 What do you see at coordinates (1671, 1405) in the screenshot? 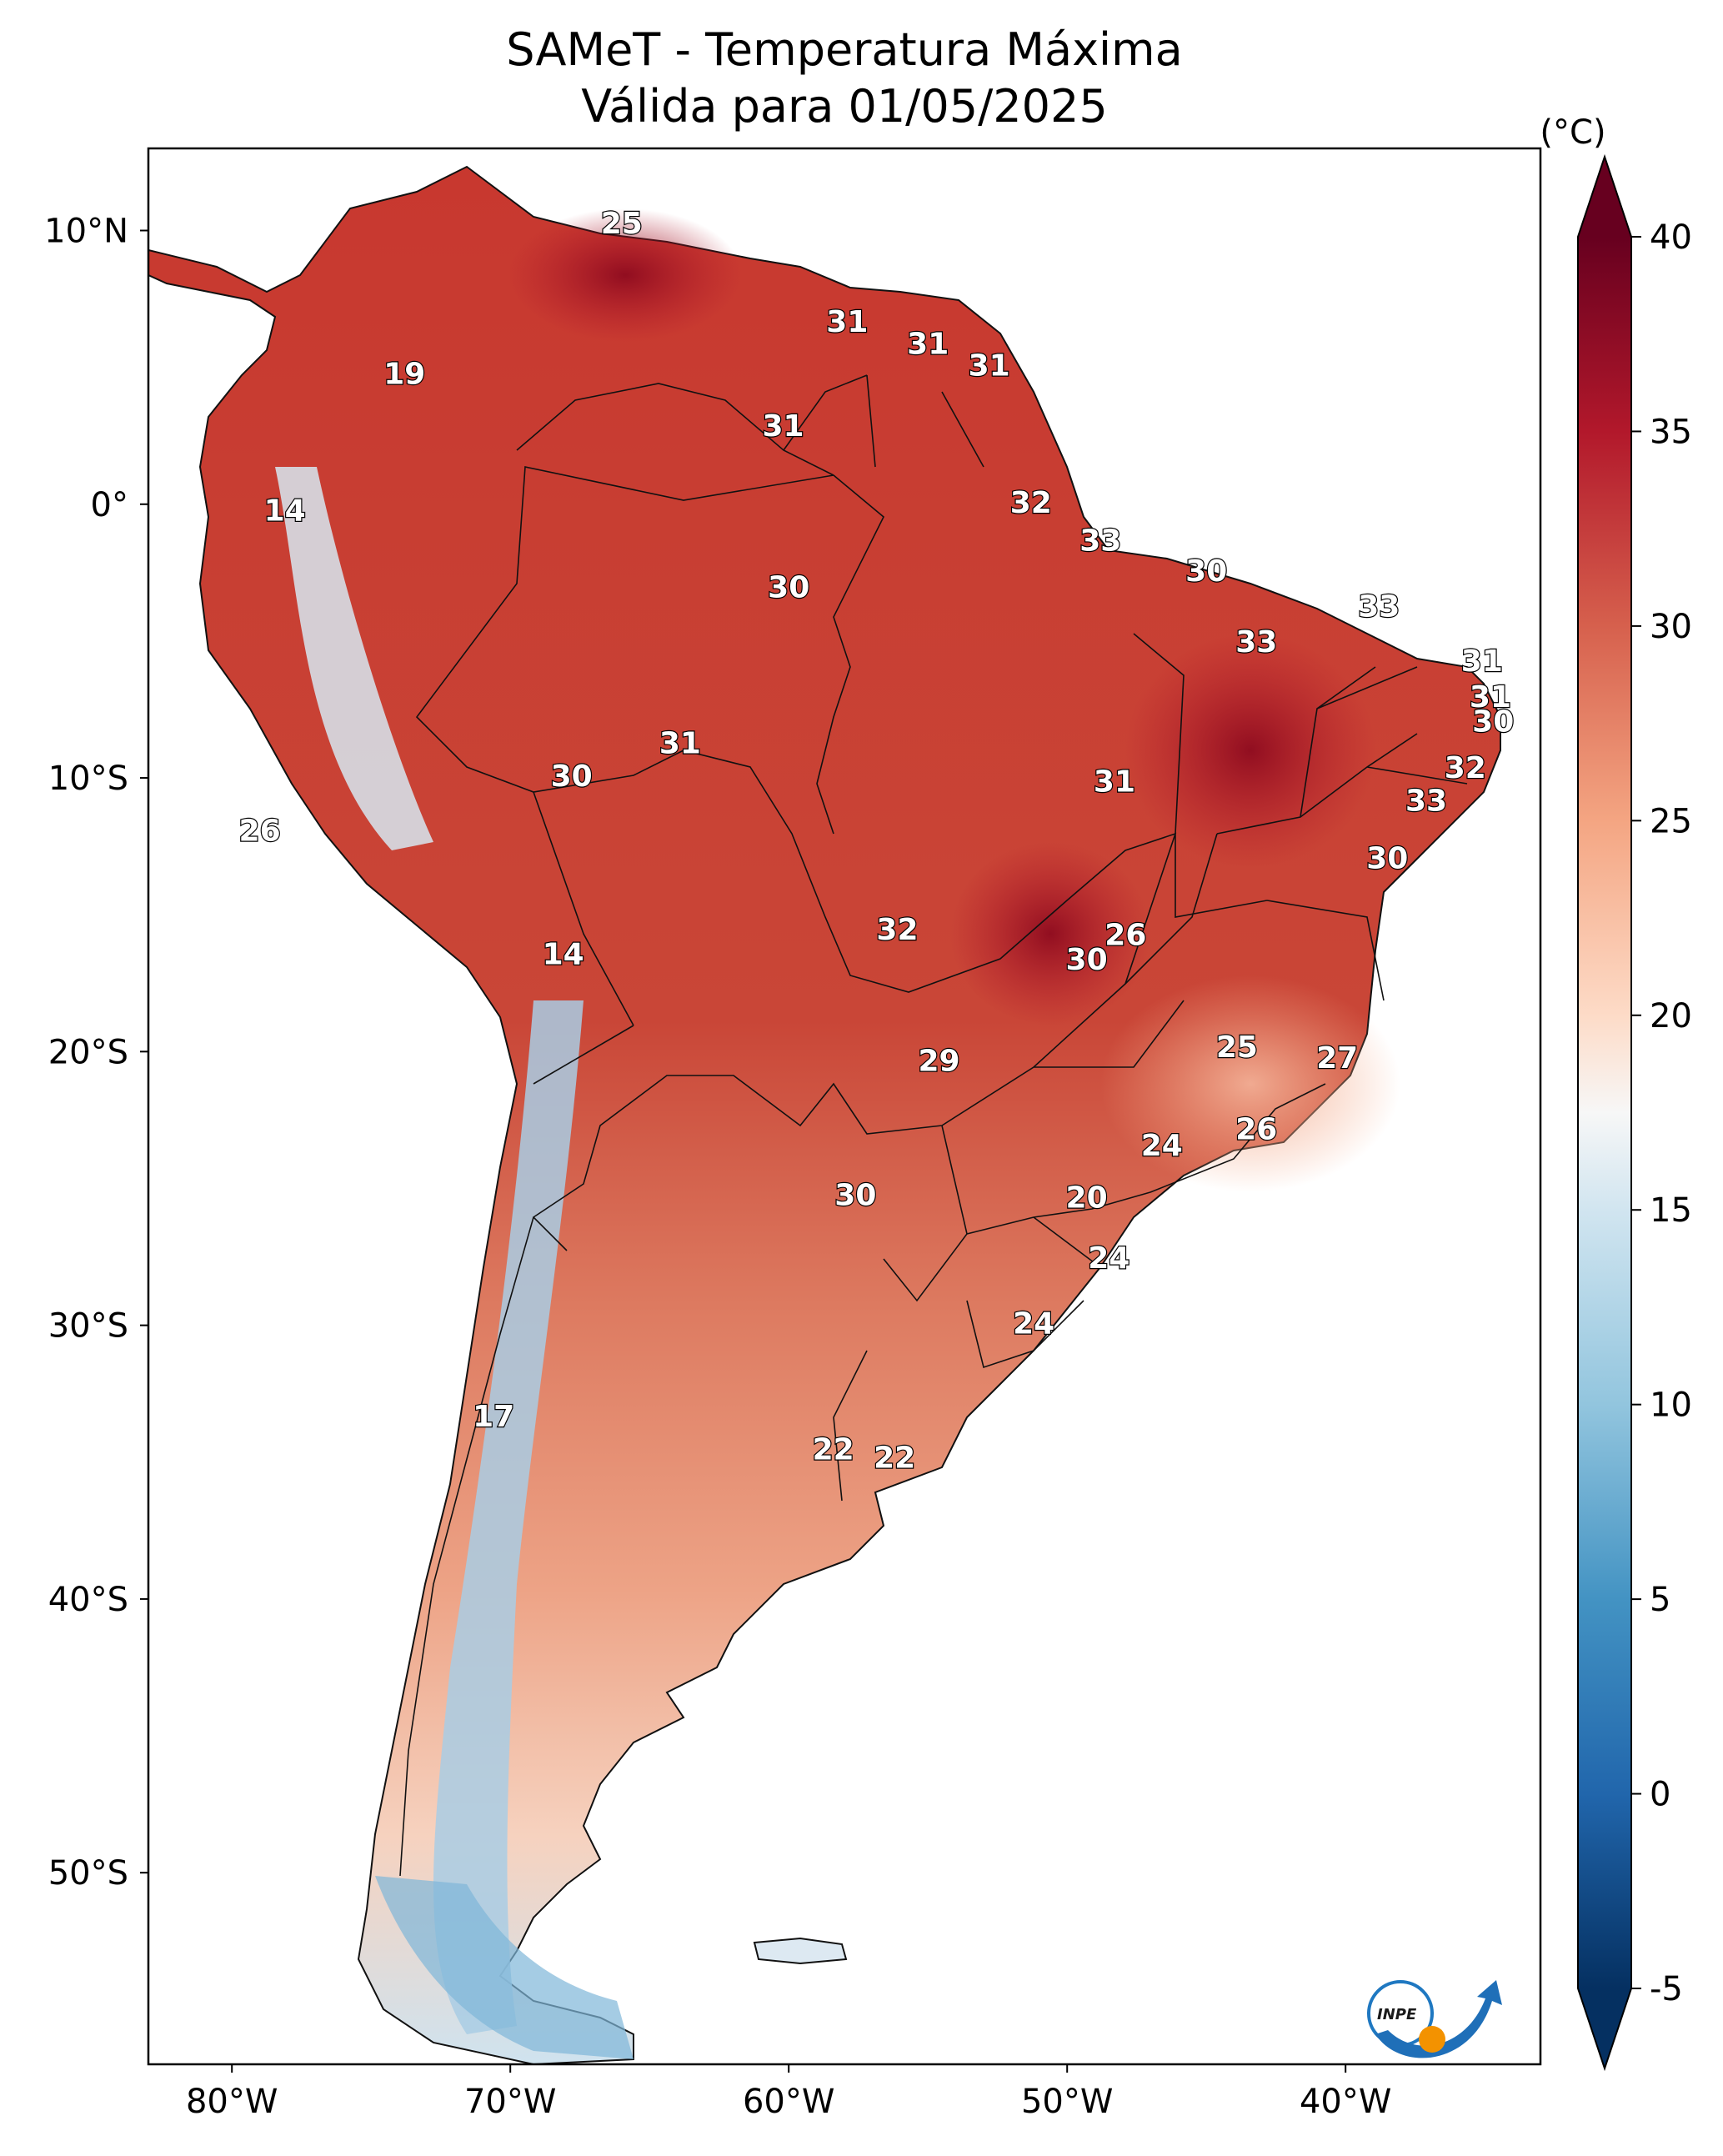
I see `colorbar-tick-label: 10` at bounding box center [1671, 1405].